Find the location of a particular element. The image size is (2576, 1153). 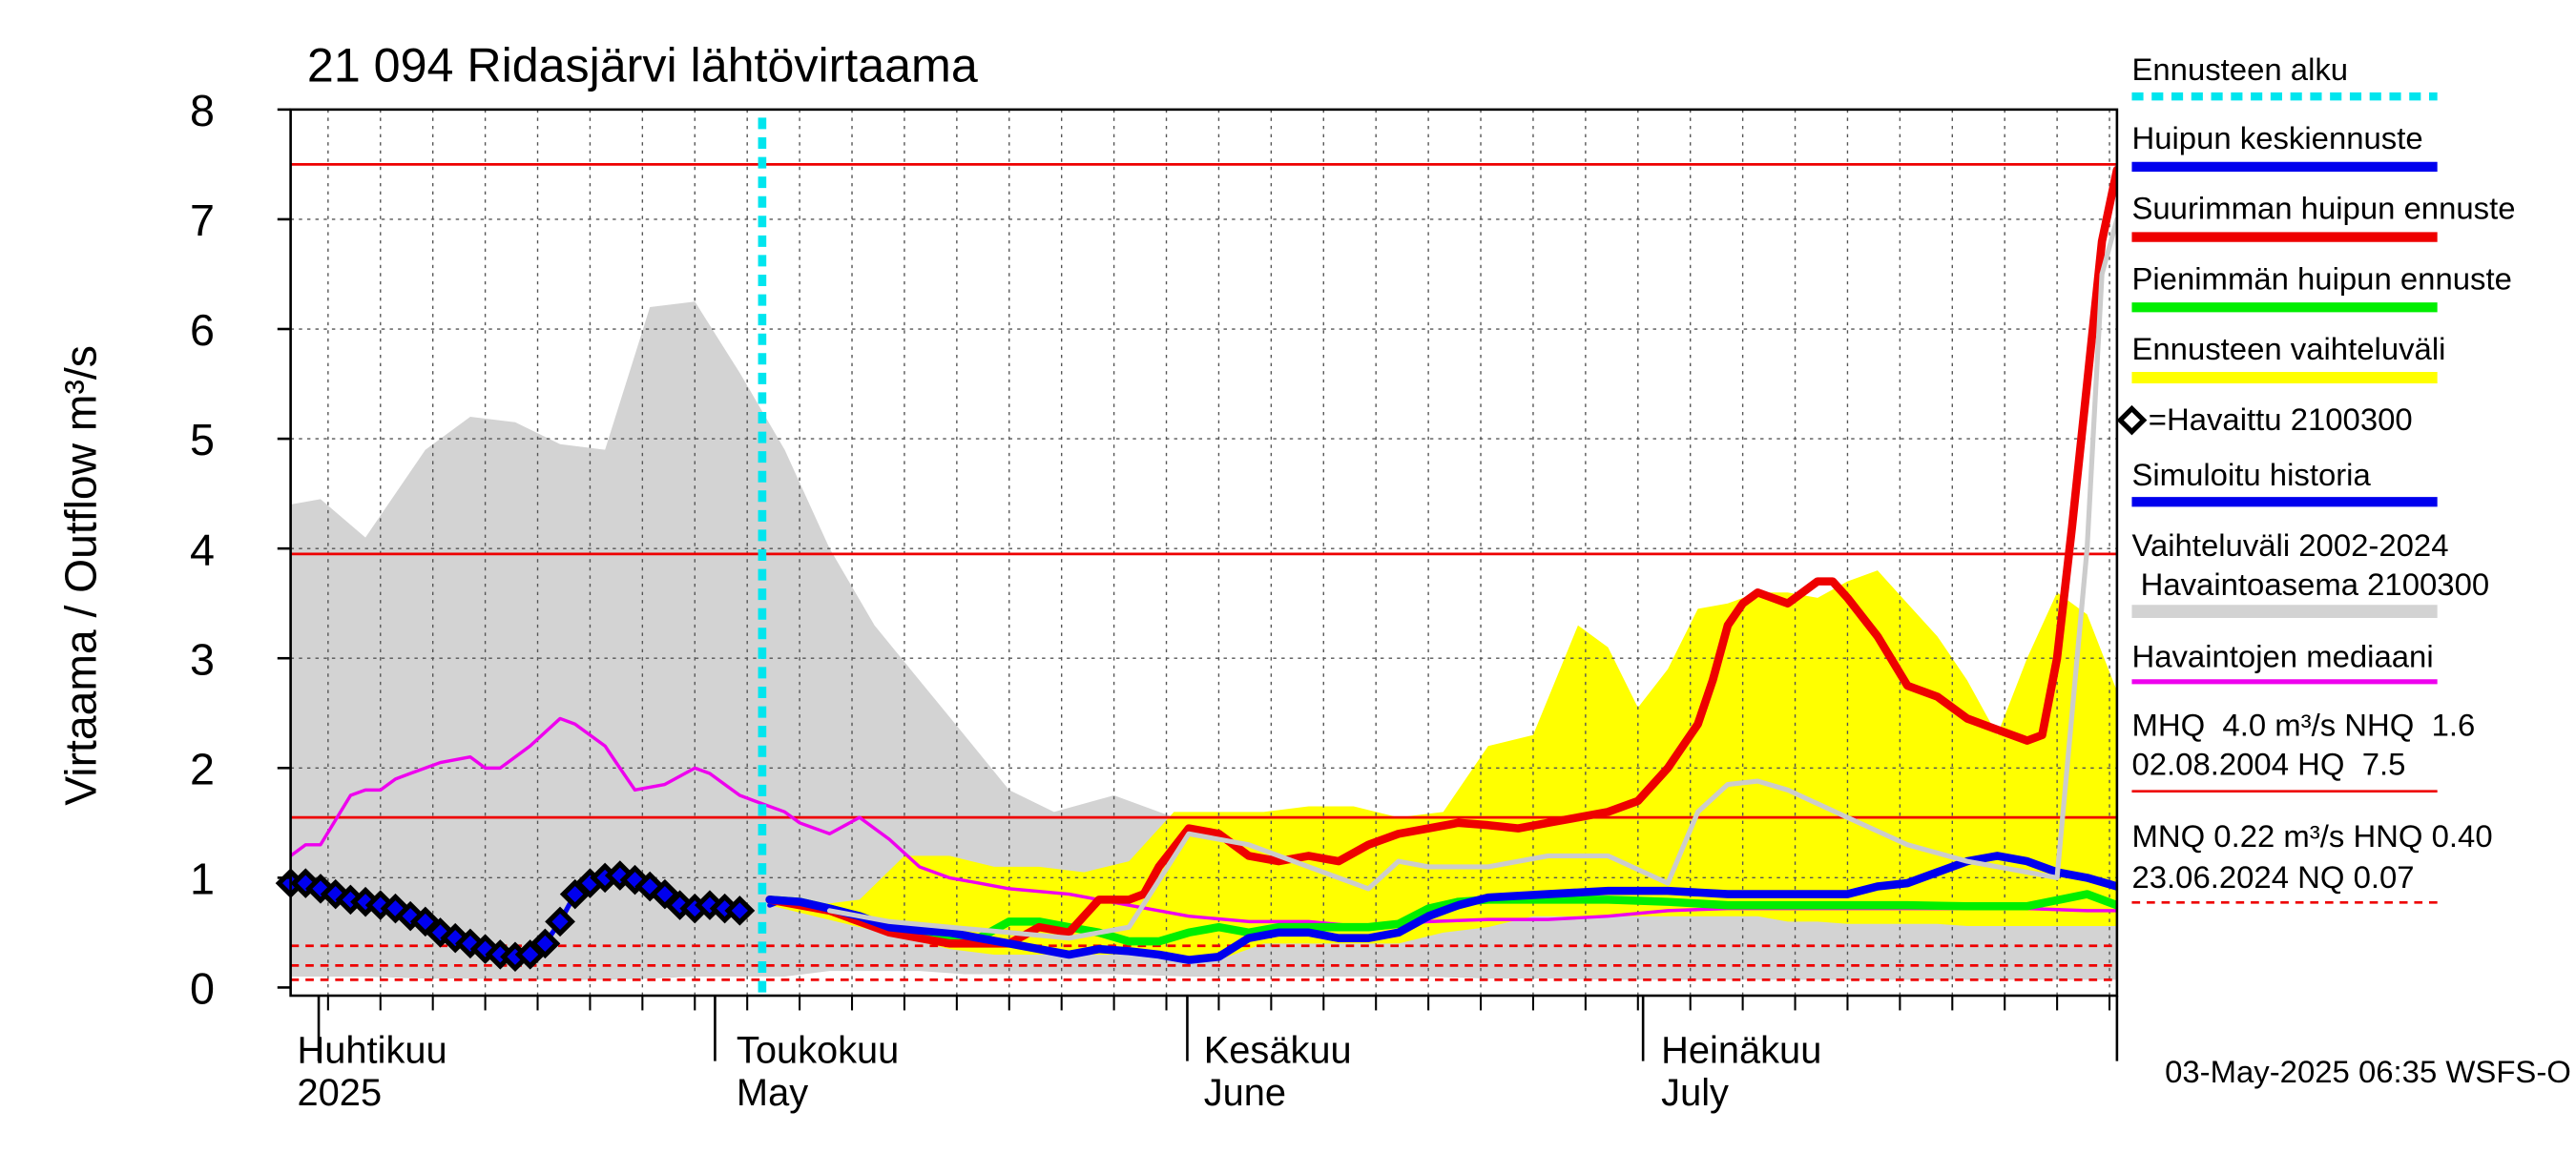

x-month-label-fi: Huhtikuu is located at coordinates (372, 1050).